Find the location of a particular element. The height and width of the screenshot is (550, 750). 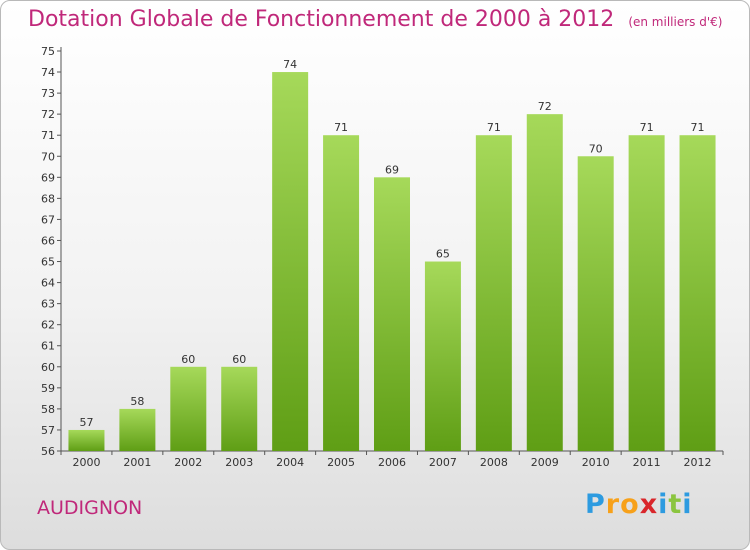

y-tick-label: 56 is located at coordinates (48, 451).